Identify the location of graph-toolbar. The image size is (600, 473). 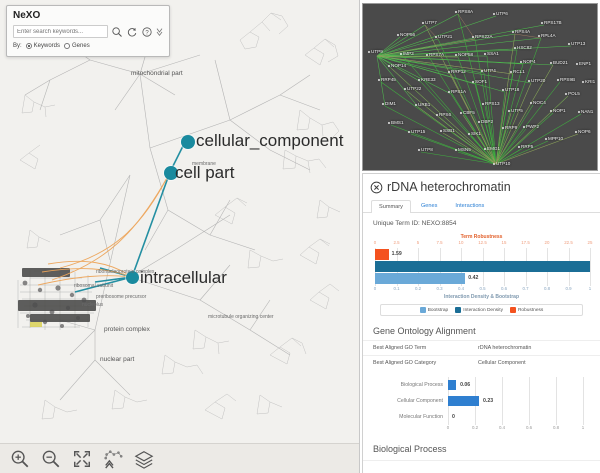
(179, 458).